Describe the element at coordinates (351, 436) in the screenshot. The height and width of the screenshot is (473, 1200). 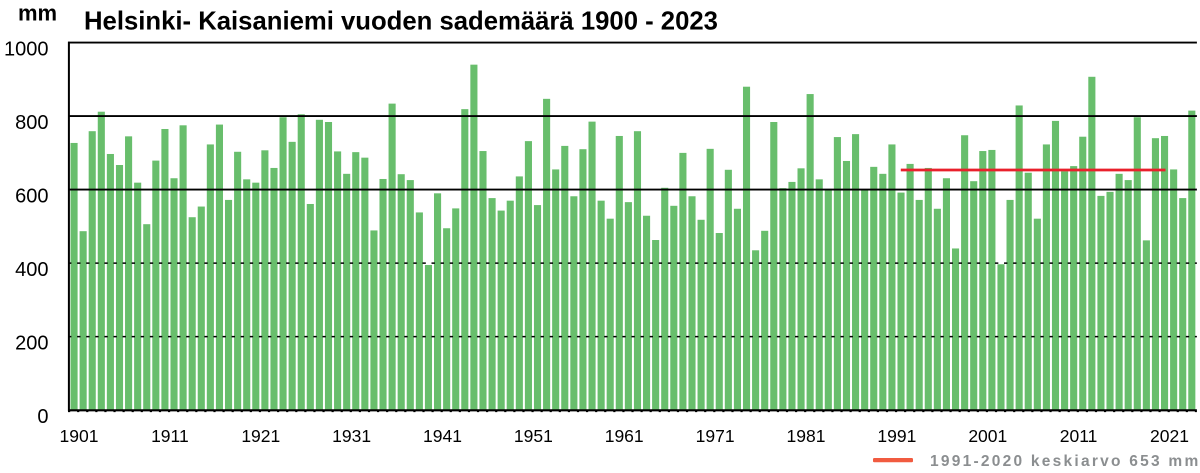
I see `svg-text: 1931` at that location.